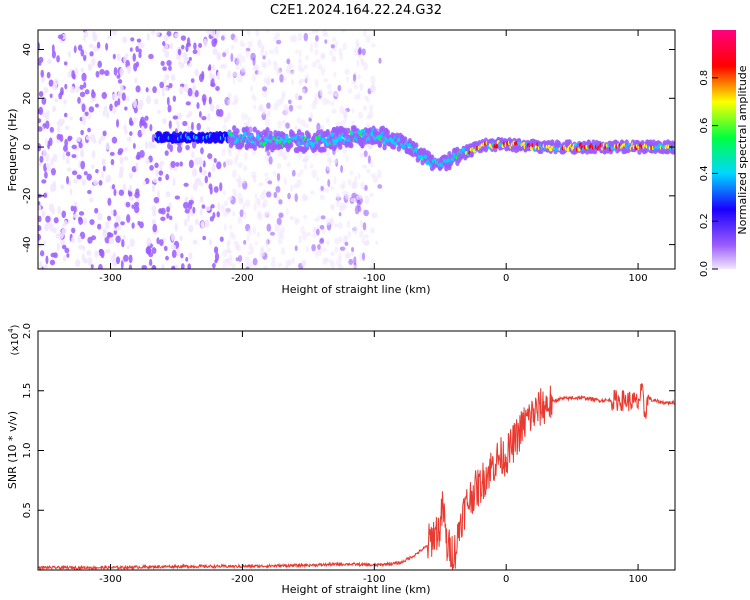 Image resolution: width=750 pixels, height=600 pixels. What do you see at coordinates (15, 326) in the screenshot?
I see `snr-multiplier-close: )` at bounding box center [15, 326].